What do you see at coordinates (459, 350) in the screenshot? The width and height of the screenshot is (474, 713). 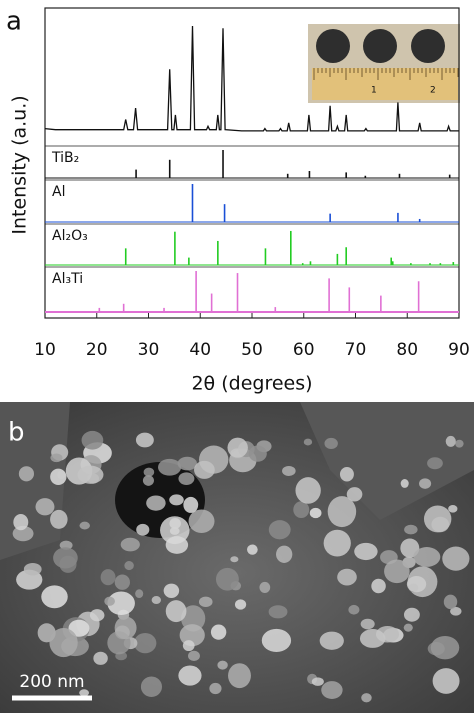 I see `x-tick-label: 90` at bounding box center [459, 350].